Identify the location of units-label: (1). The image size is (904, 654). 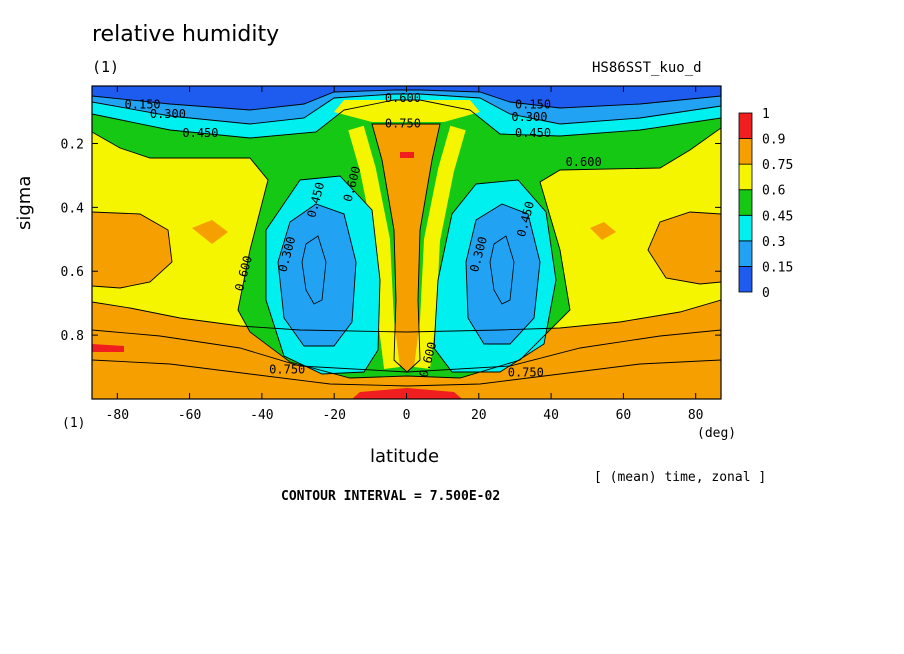
(106, 67).